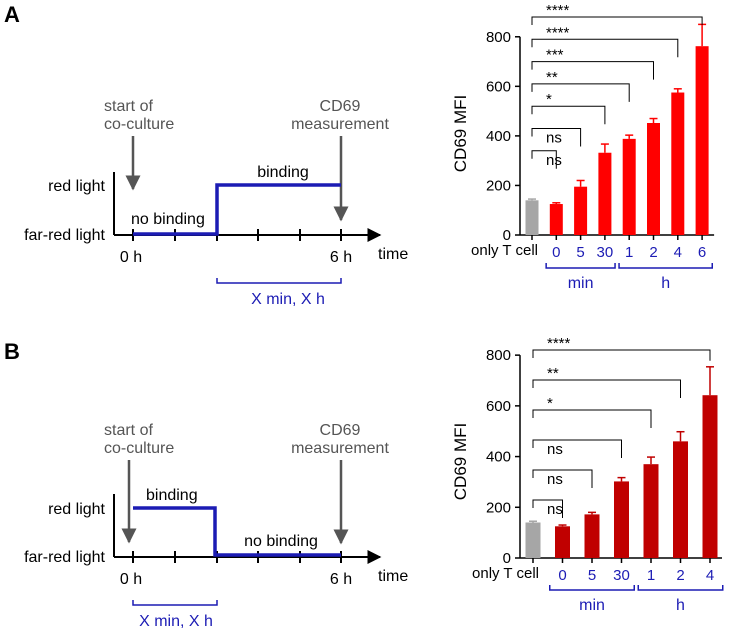 The width and height of the screenshot is (740, 641). I want to click on end-label-a-1: CD69, so click(340, 106).